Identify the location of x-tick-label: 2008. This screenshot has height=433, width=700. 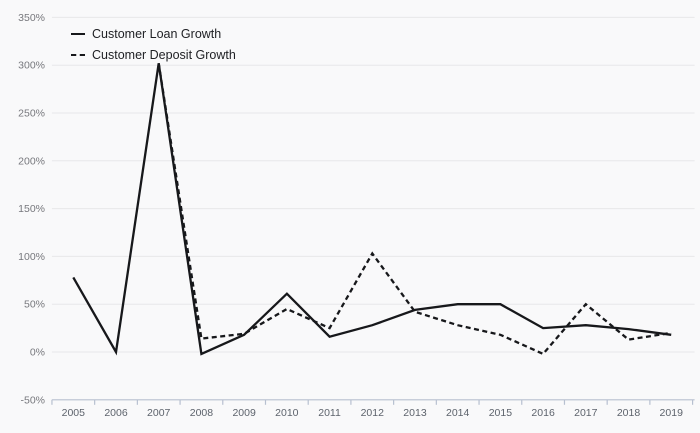
(202, 413).